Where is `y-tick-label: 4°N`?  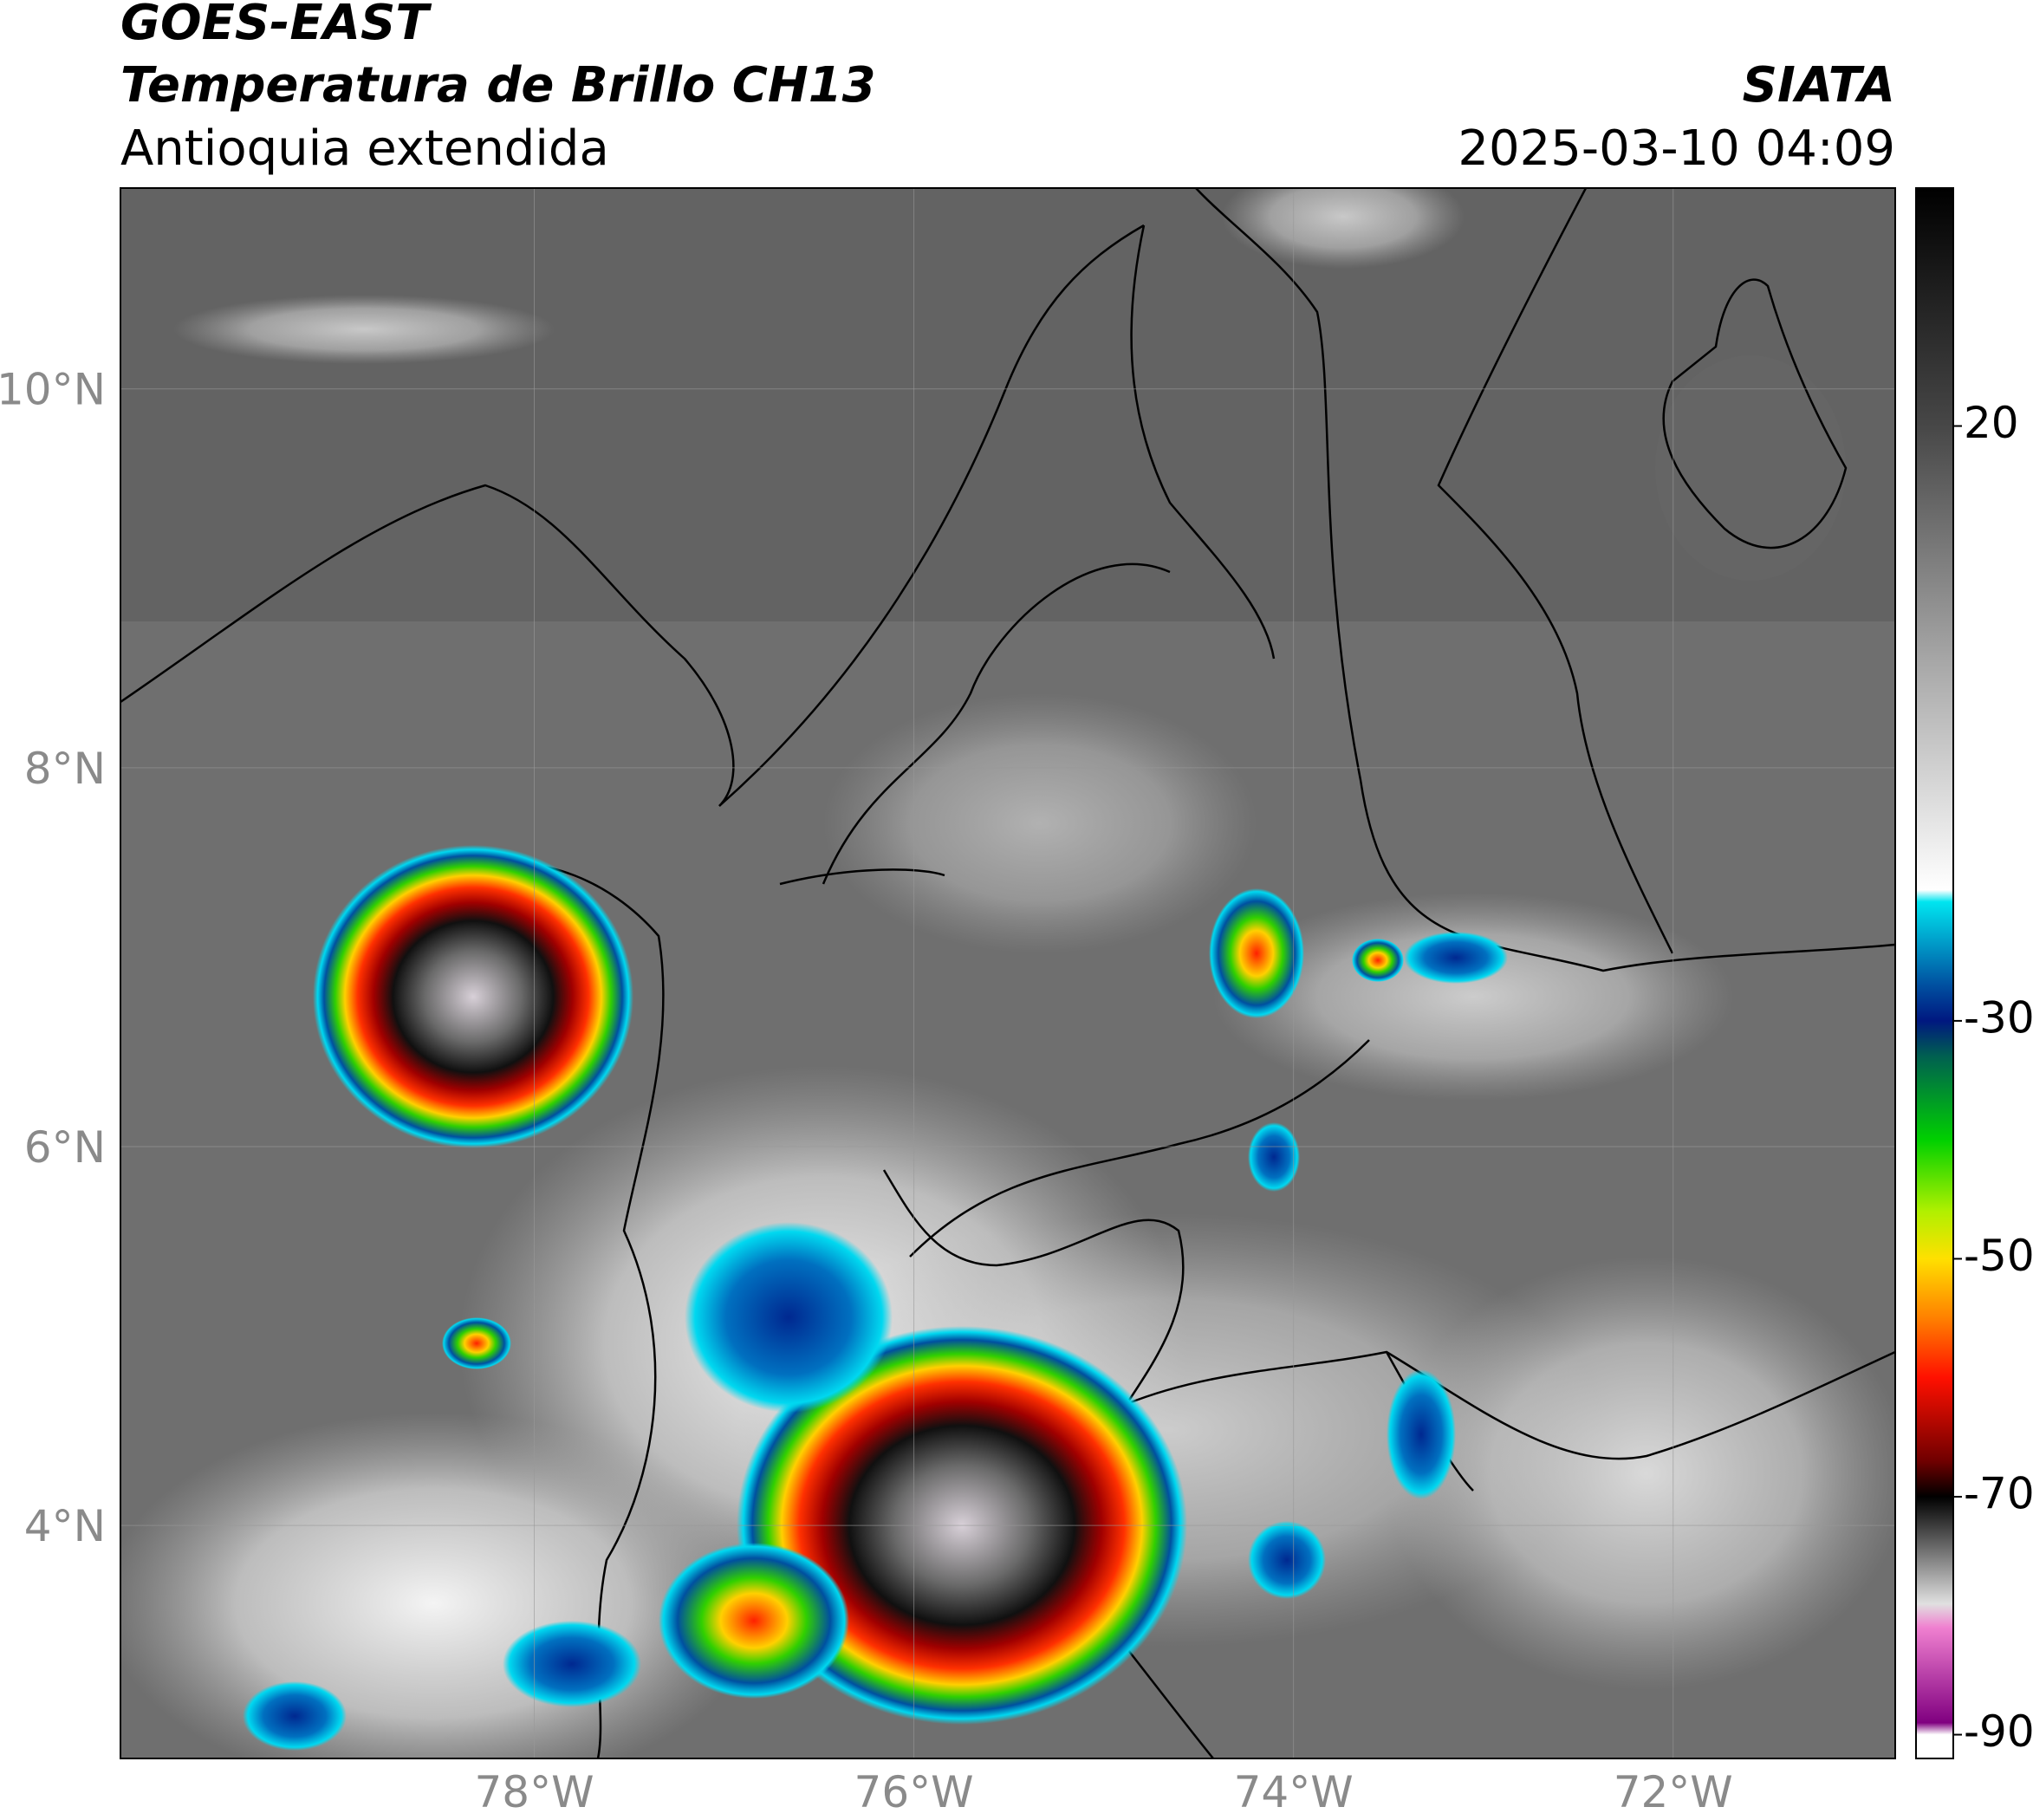
y-tick-label: 4°N is located at coordinates (65, 1526).